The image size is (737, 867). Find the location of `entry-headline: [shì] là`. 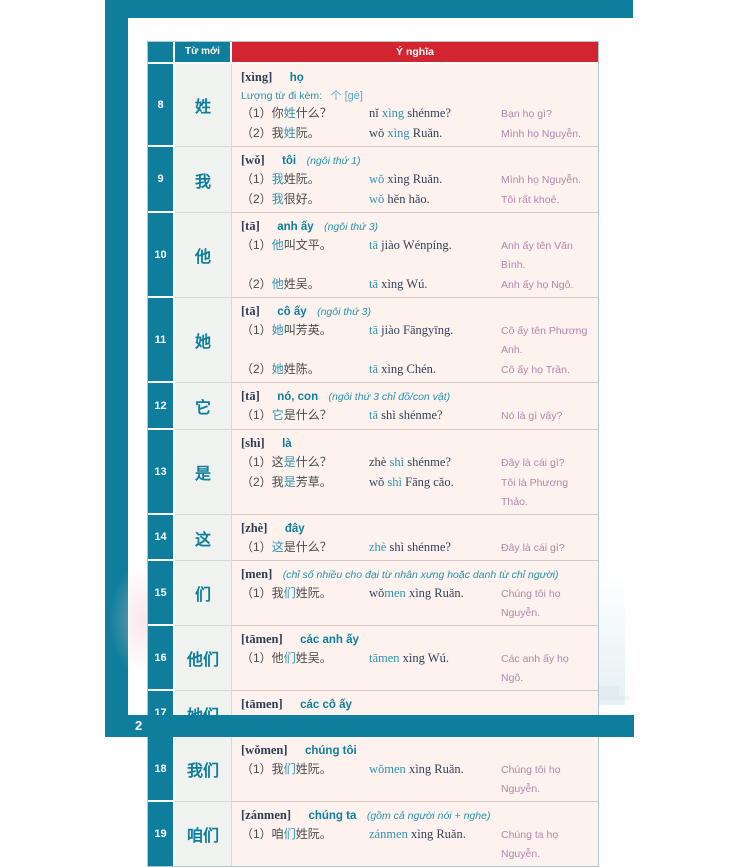

entry-headline: [shì] là is located at coordinates (416, 443).